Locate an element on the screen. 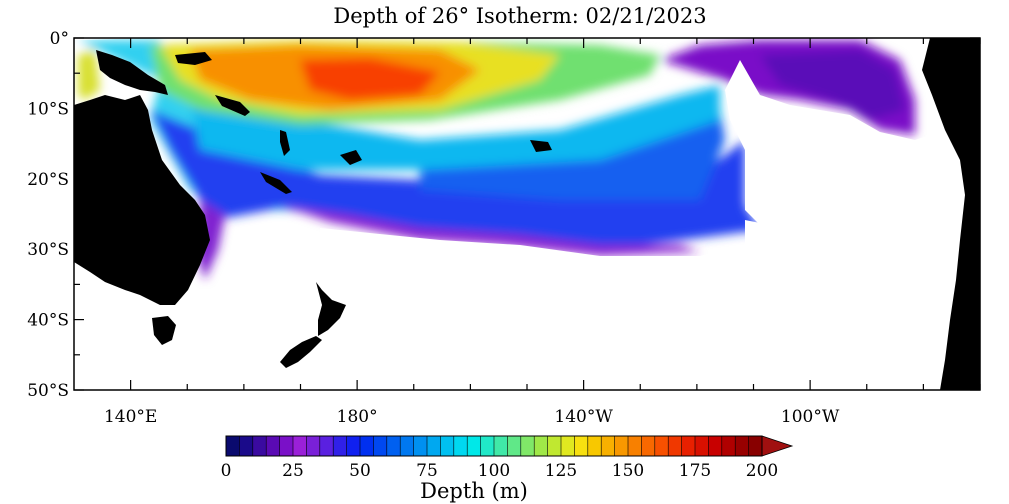 Image resolution: width=1009 pixels, height=504 pixels. colorbar-tick-label: 50 is located at coordinates (360, 471).